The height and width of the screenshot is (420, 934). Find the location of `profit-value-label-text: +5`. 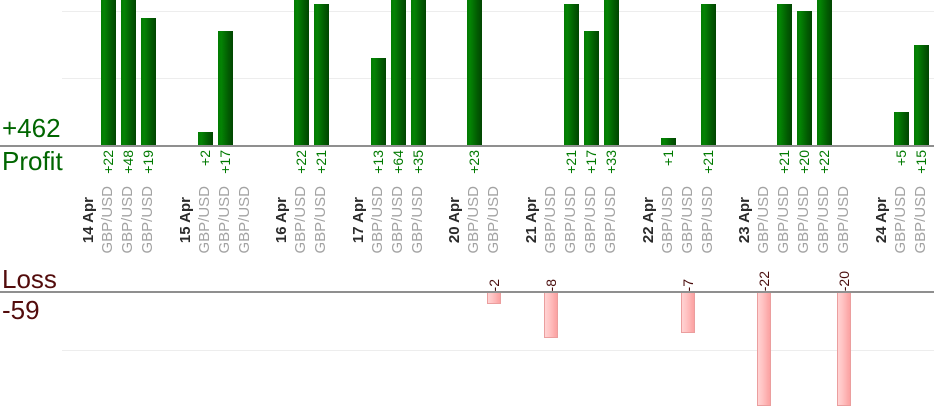

profit-value-label-text: +5 is located at coordinates (900, 158).